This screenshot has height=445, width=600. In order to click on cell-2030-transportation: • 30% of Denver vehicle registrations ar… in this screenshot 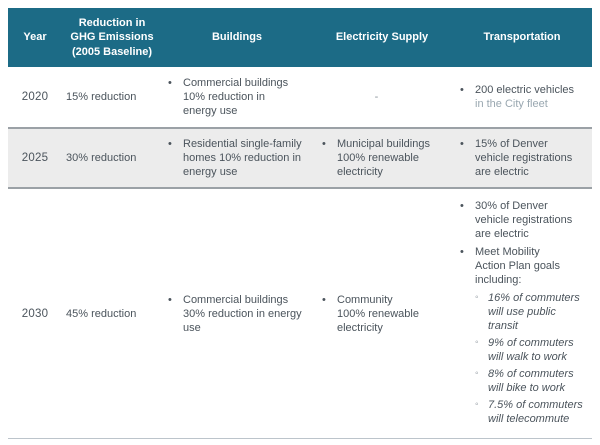, I will do `click(522, 314)`.